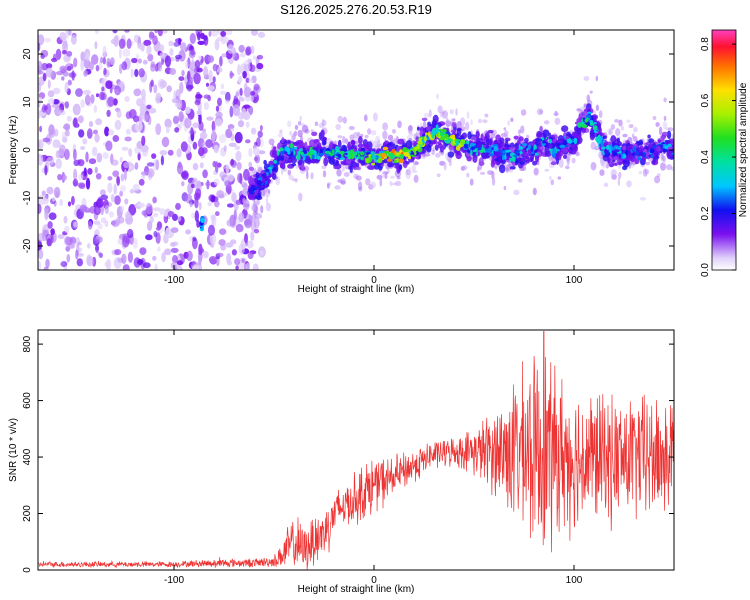  I want to click on spectrogram-xtick-label: 0, so click(374, 280).